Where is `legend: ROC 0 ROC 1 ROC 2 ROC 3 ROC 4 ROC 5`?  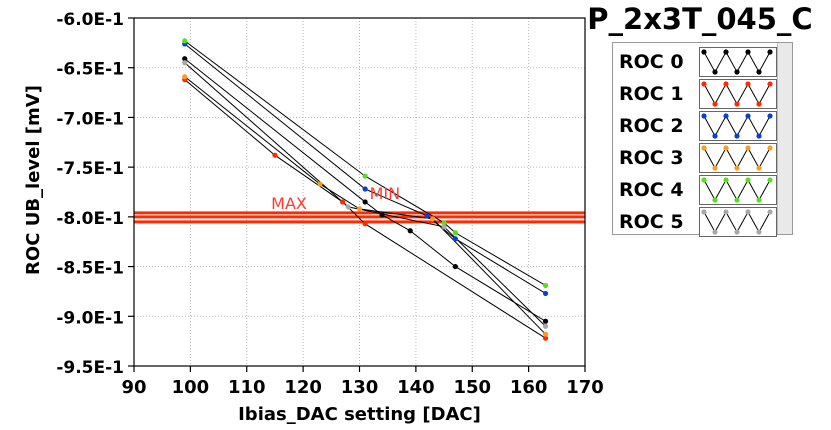
legend: ROC 0 ROC 1 ROC 2 ROC 3 ROC 4 ROC 5 is located at coordinates (702, 140).